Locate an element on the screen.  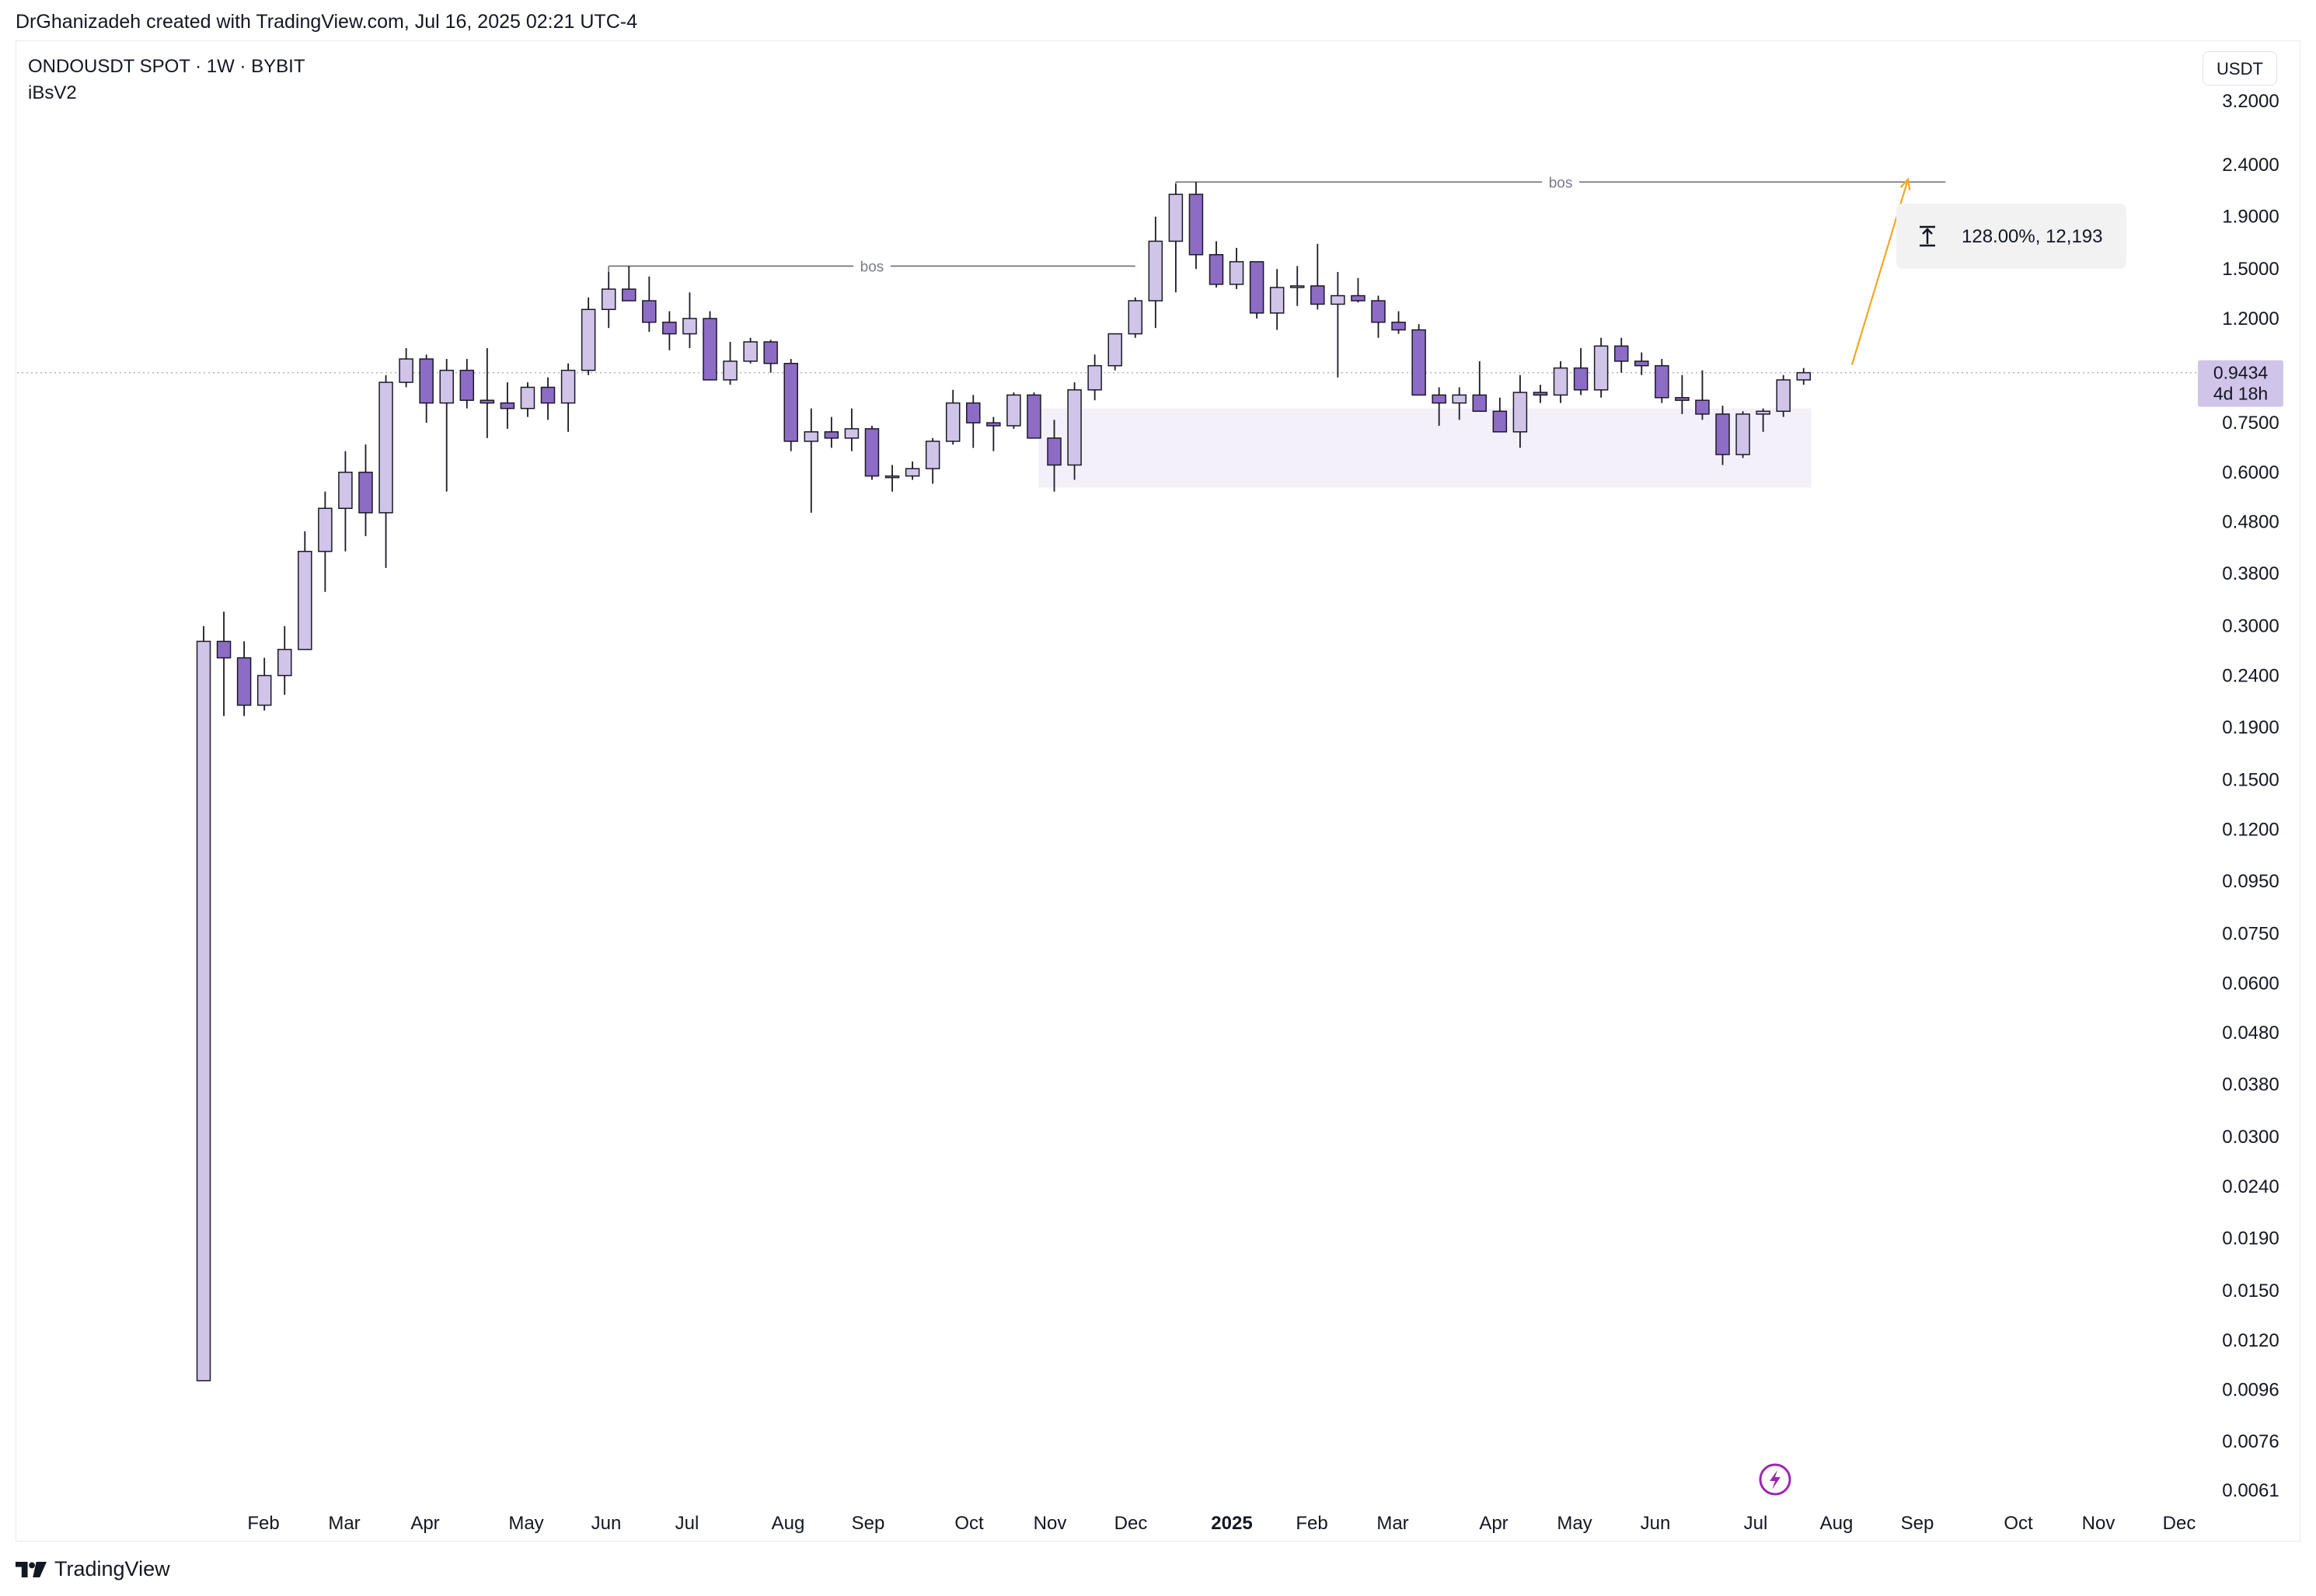
time-tick-label: Apr is located at coordinates (1493, 1523).